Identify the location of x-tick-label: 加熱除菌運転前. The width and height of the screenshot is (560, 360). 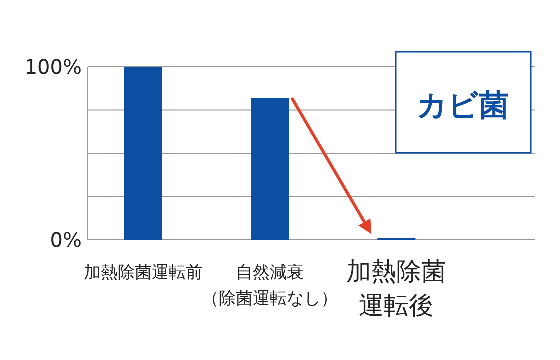
(143, 273).